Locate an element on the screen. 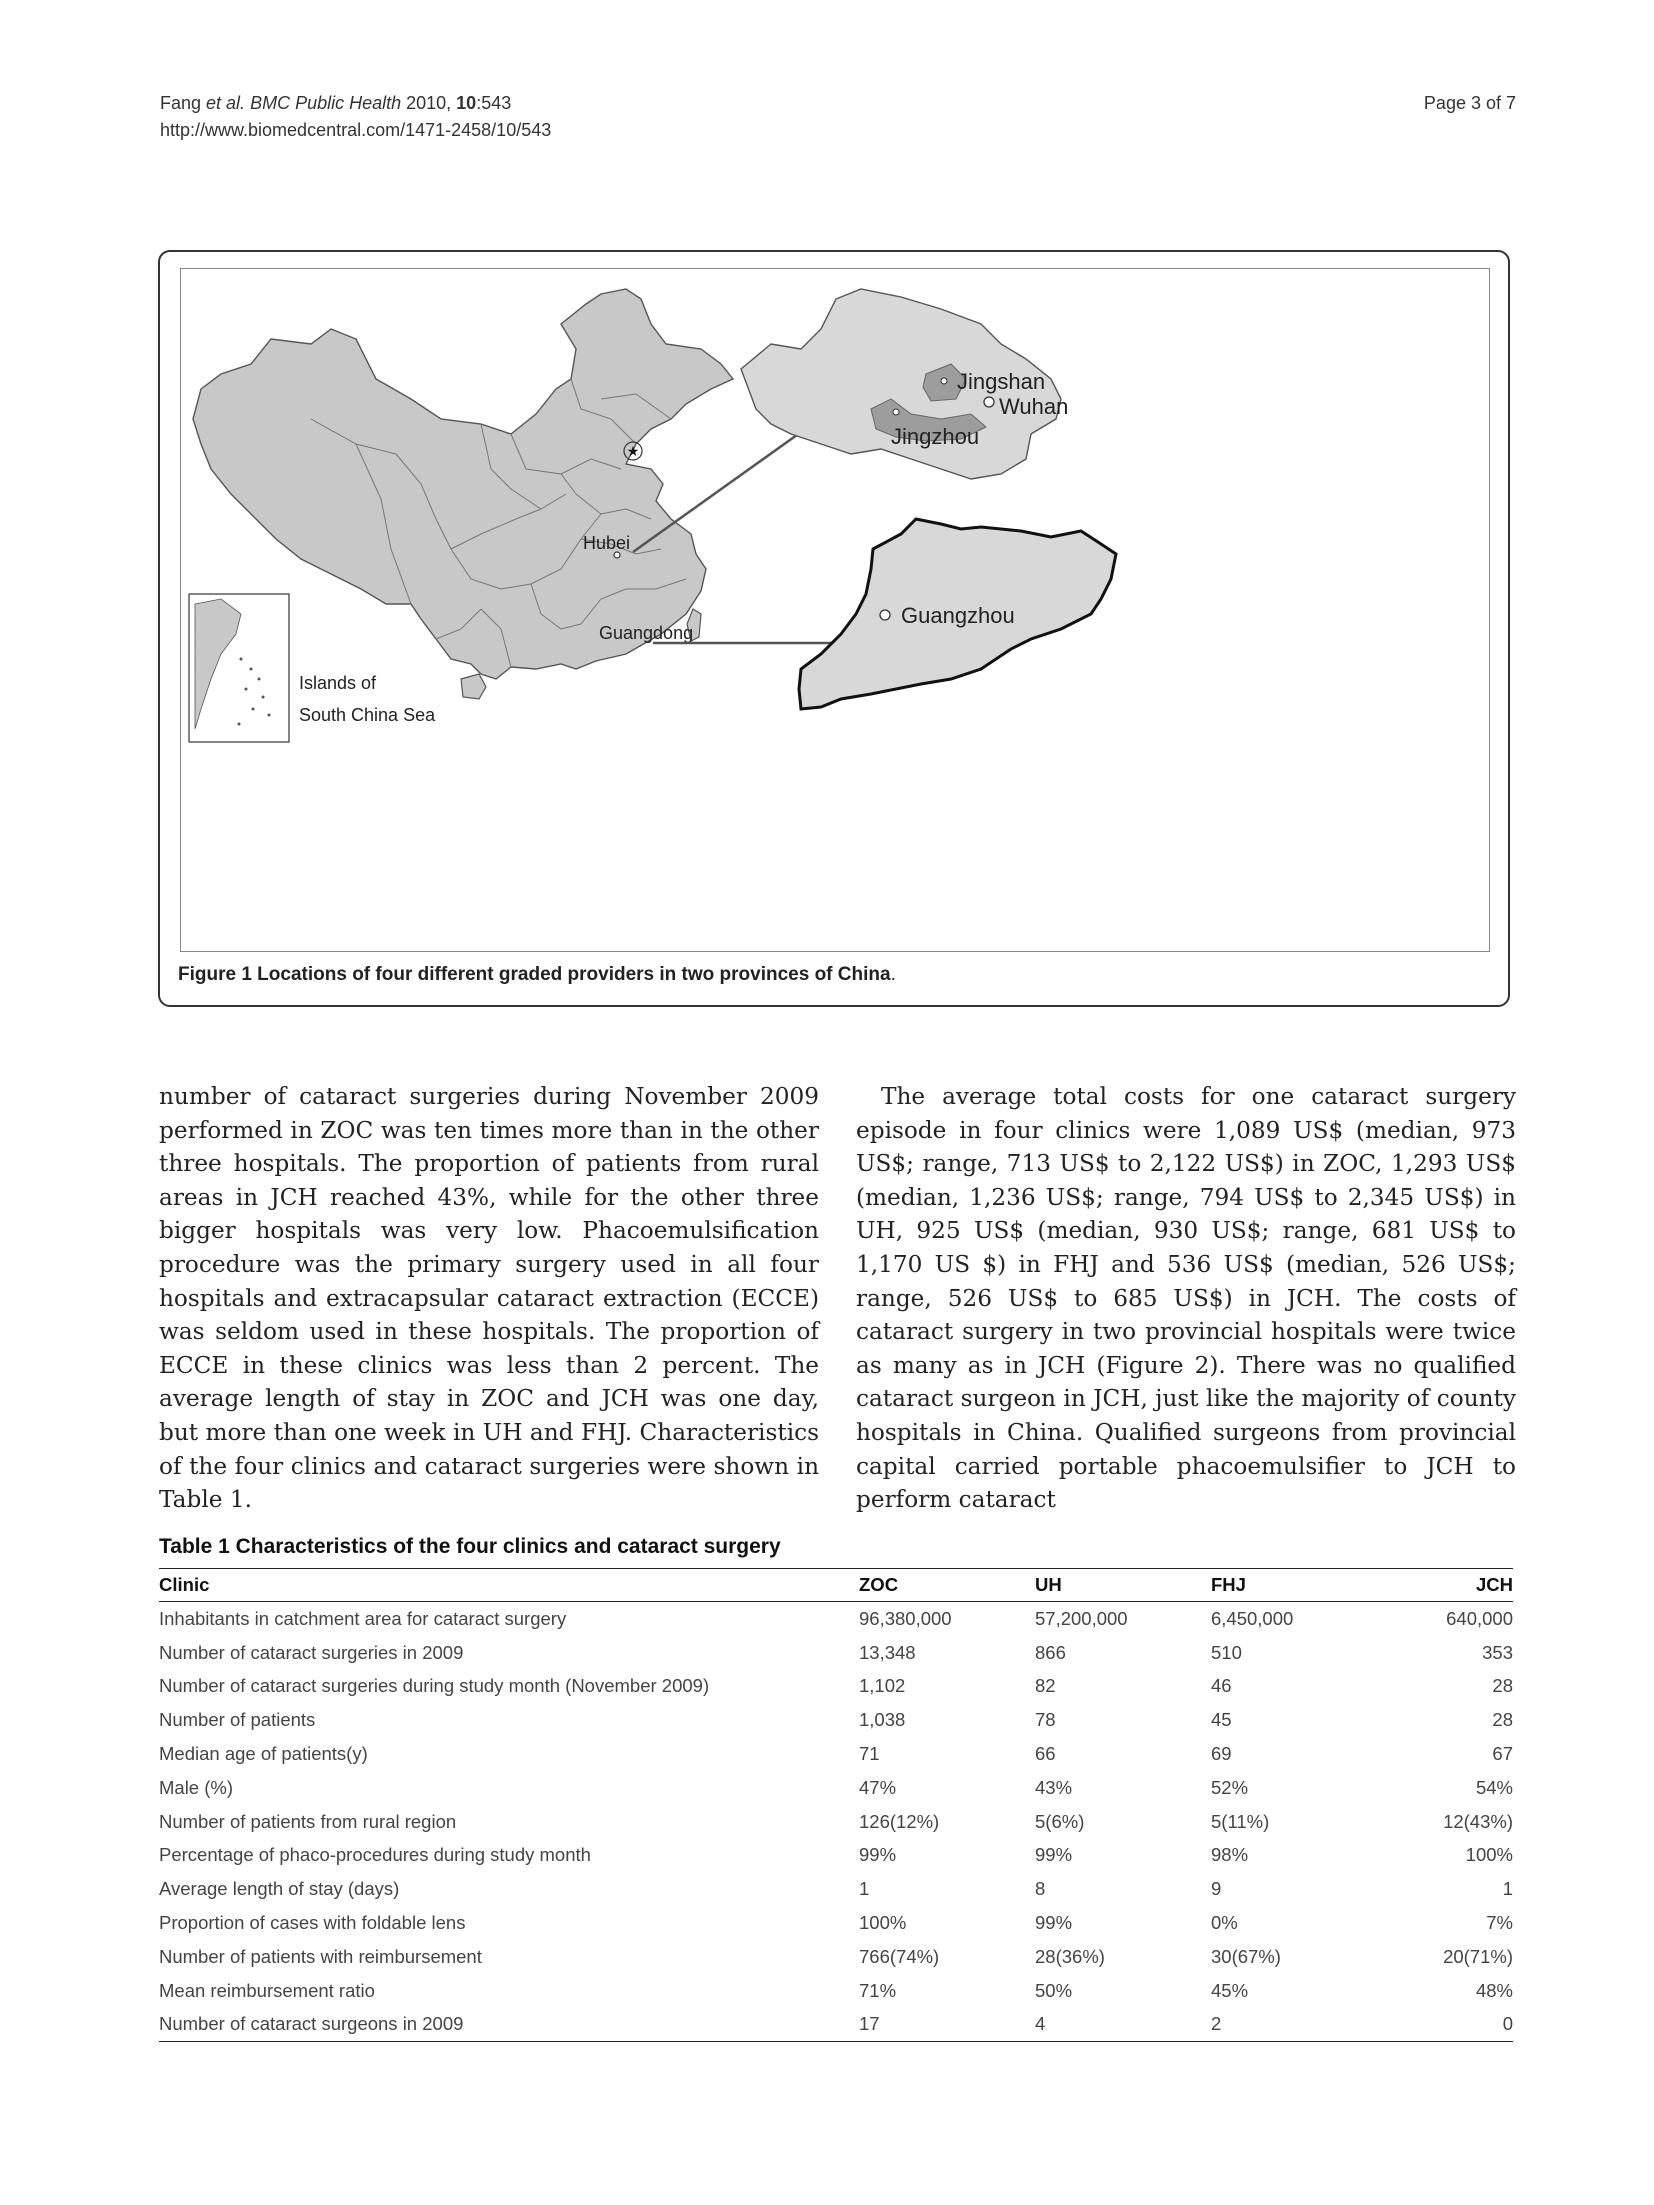 The height and width of the screenshot is (2205, 1654). table-row: Mean reimbursement ratio 71% 50% 45% 48% is located at coordinates (836, 1991).